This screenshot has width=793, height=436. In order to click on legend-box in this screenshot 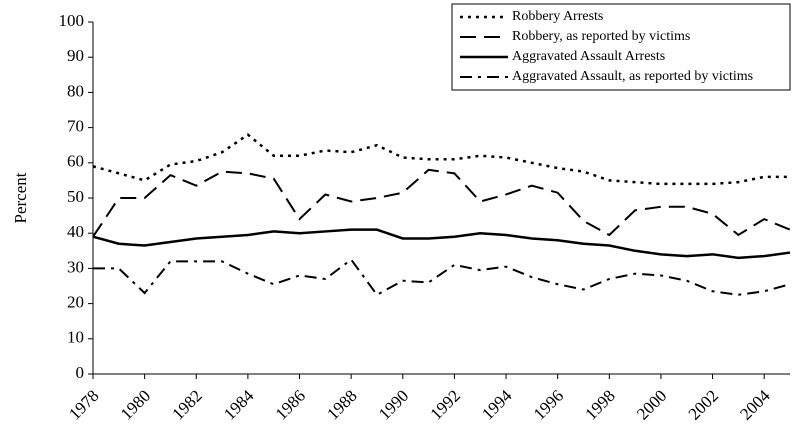, I will do `click(621, 47)`.